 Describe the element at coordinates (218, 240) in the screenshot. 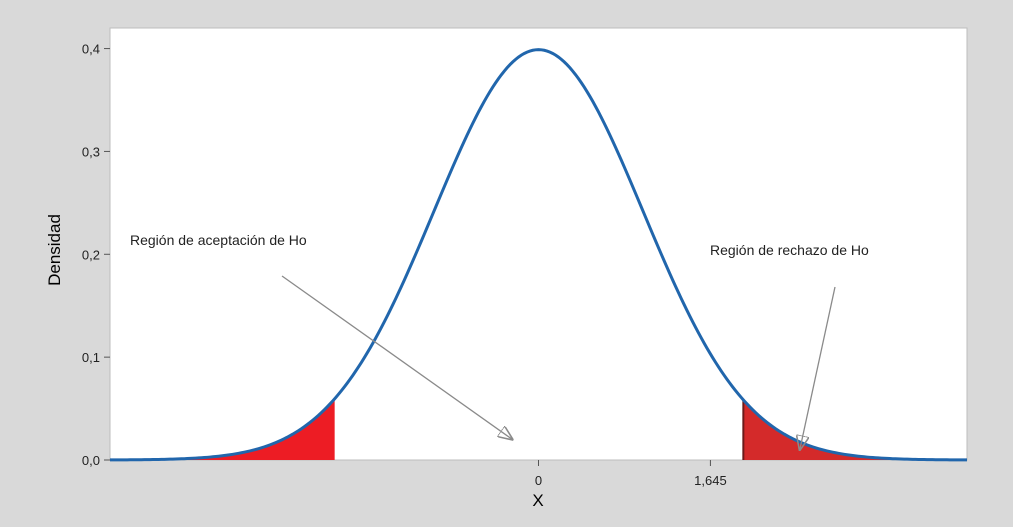

I see `annotation-label-1: Región de aceptación de Ho` at that location.